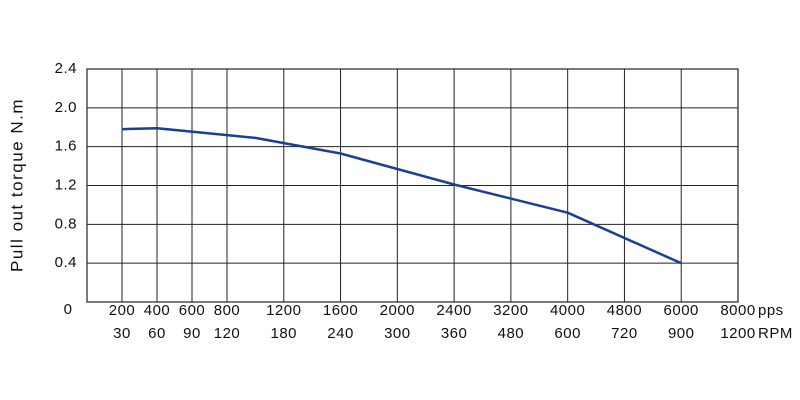 The width and height of the screenshot is (800, 400). Describe the element at coordinates (453, 310) in the screenshot. I see `x-tick-label: 2400` at that location.